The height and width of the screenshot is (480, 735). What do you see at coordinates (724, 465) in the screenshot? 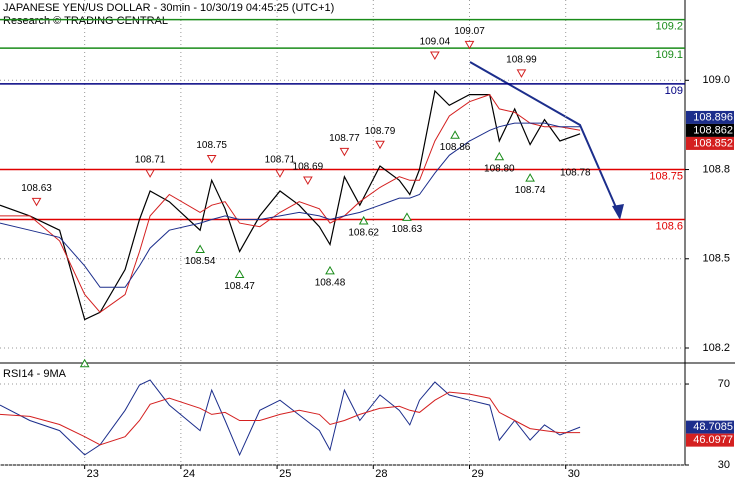
I see `y-tick-label: 30` at bounding box center [724, 465].